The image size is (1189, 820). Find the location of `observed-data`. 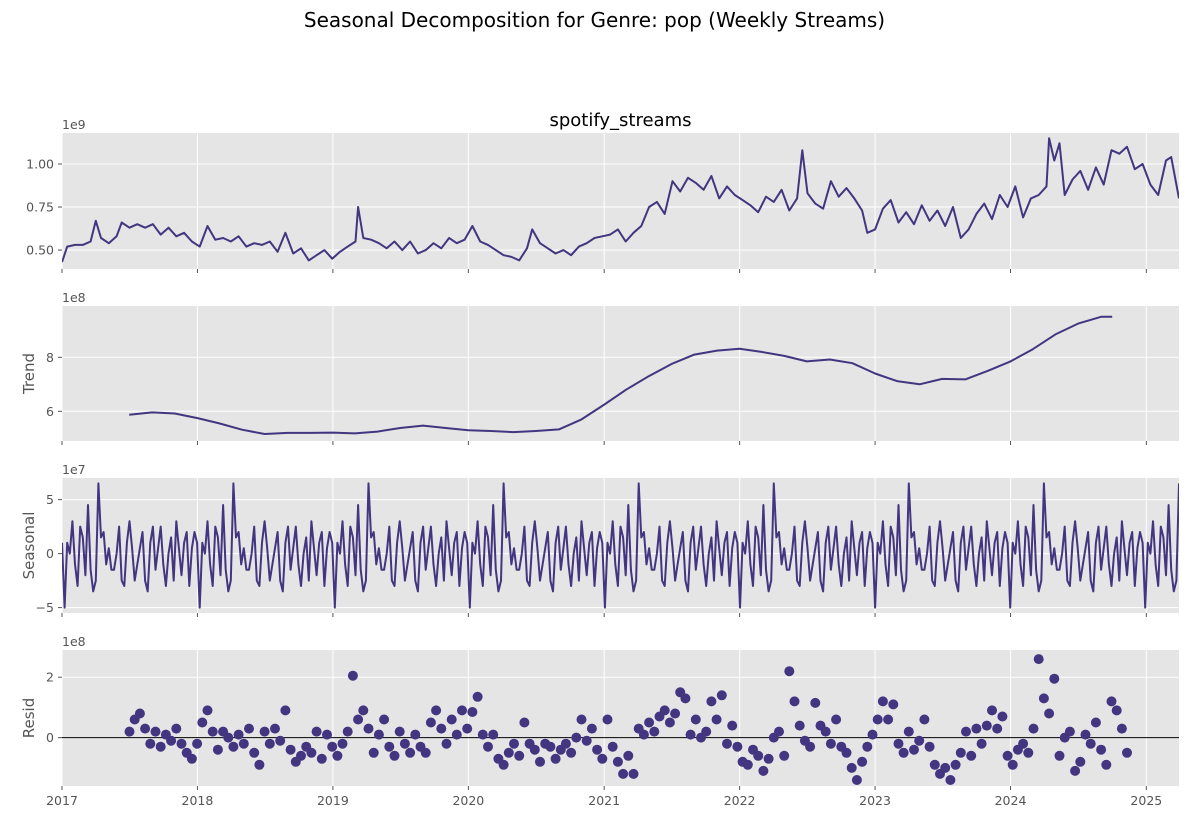

observed-data is located at coordinates (620, 200).